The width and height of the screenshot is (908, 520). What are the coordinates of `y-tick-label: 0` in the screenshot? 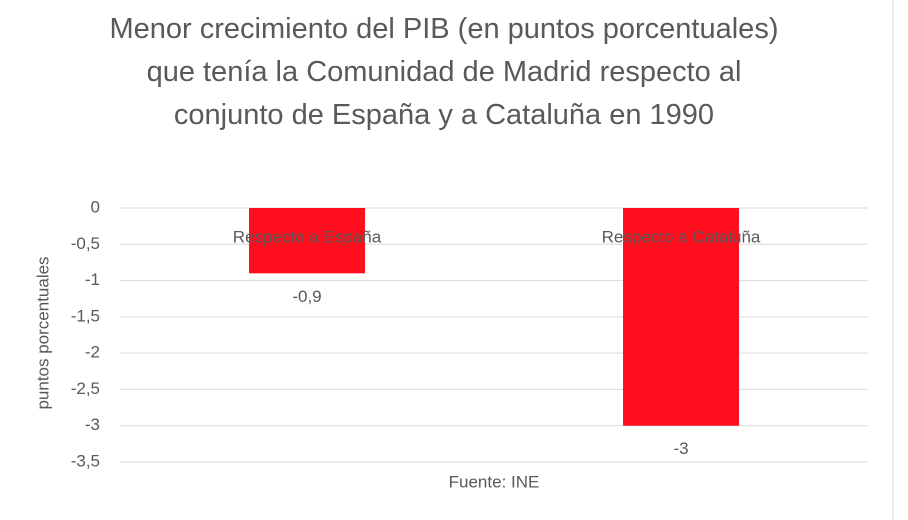 It's located at (95, 206).